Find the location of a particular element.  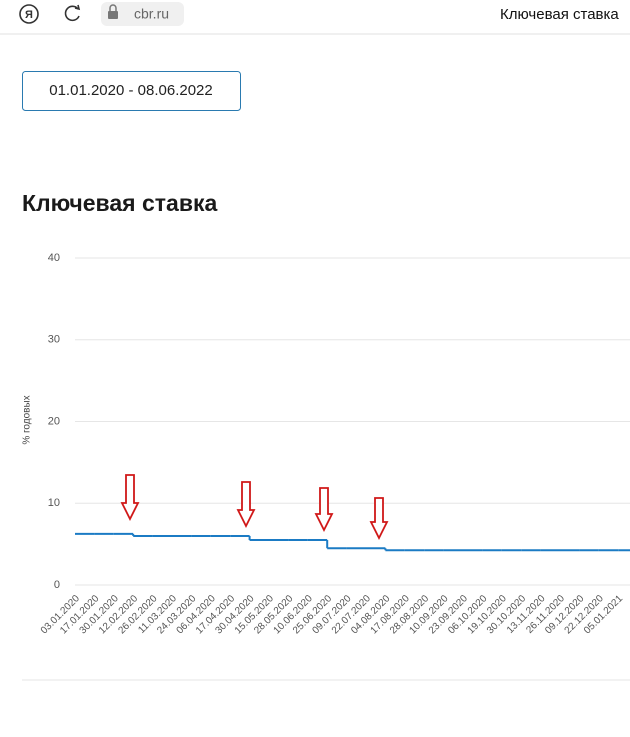

y-tick-label: 0 is located at coordinates (57, 585).